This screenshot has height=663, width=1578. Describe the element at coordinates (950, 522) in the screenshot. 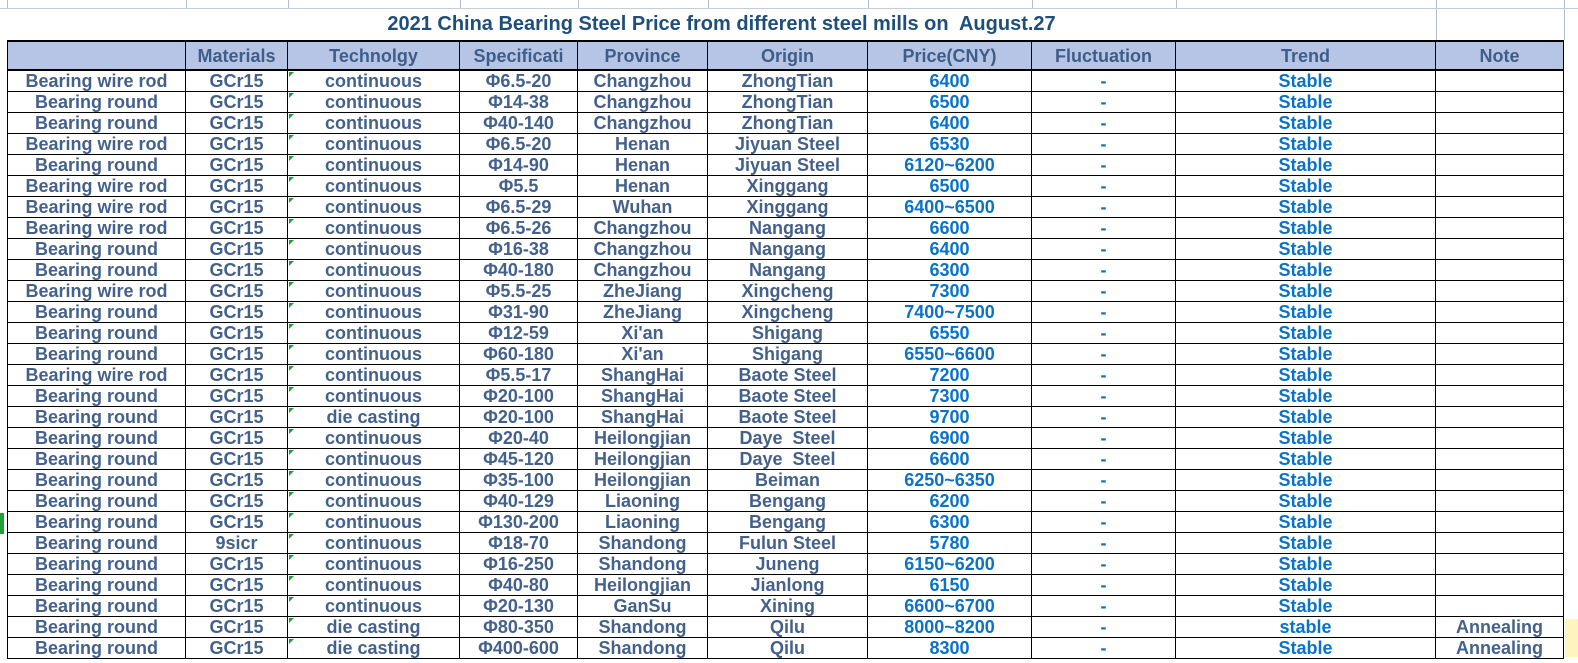

I see `cell-price: 6300` at that location.